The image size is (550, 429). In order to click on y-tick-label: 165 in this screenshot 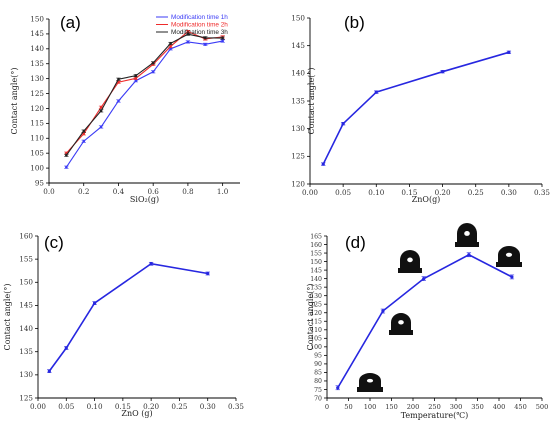, I will do `click(316, 236)`.